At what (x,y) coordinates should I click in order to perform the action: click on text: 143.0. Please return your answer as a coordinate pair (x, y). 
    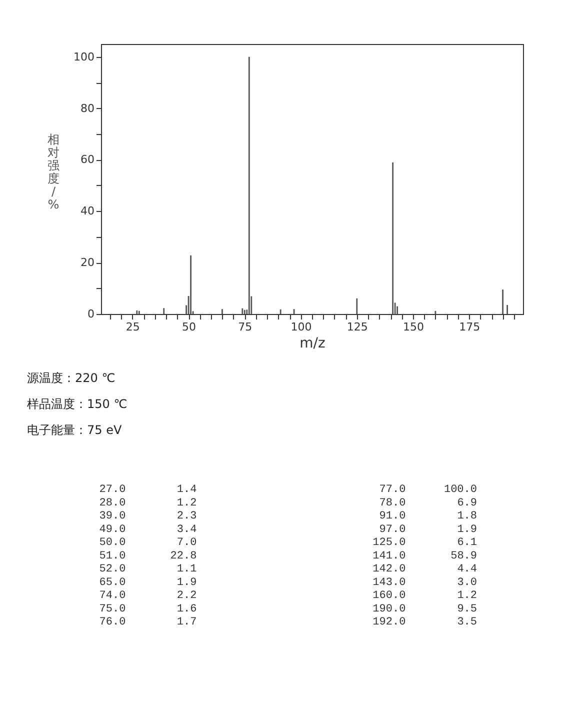
    Looking at the image, I should click on (389, 582).